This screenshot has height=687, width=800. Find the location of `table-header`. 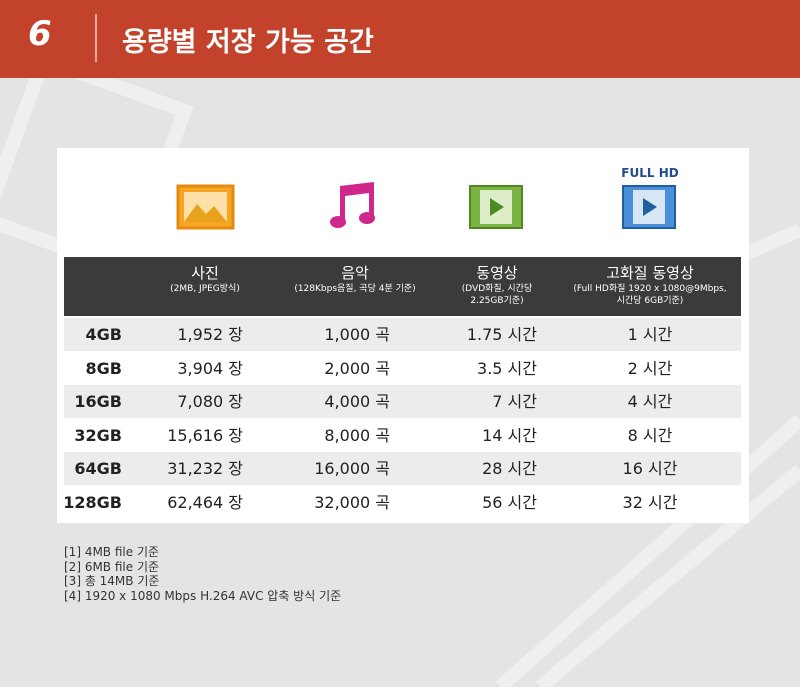

table-header is located at coordinates (402, 286).